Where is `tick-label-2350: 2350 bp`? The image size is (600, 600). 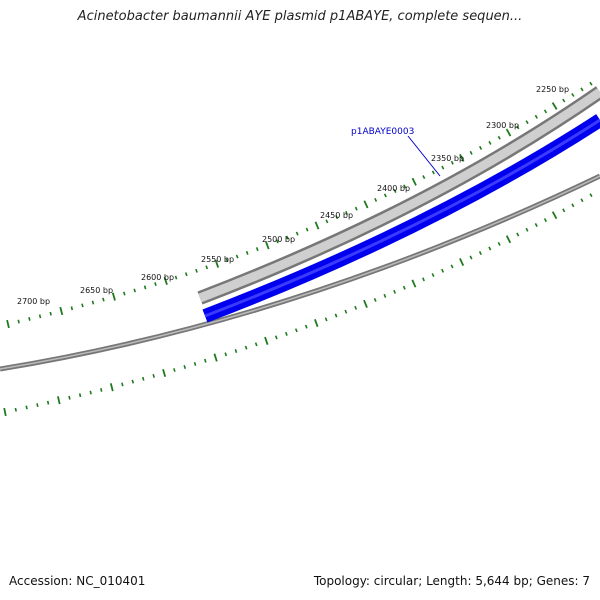 tick-label-2350: 2350 bp is located at coordinates (447, 158).